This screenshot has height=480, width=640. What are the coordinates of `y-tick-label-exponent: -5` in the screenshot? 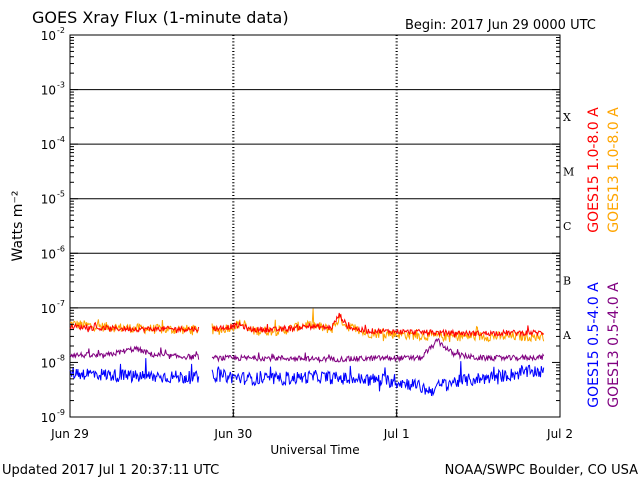 It's located at (61, 194).